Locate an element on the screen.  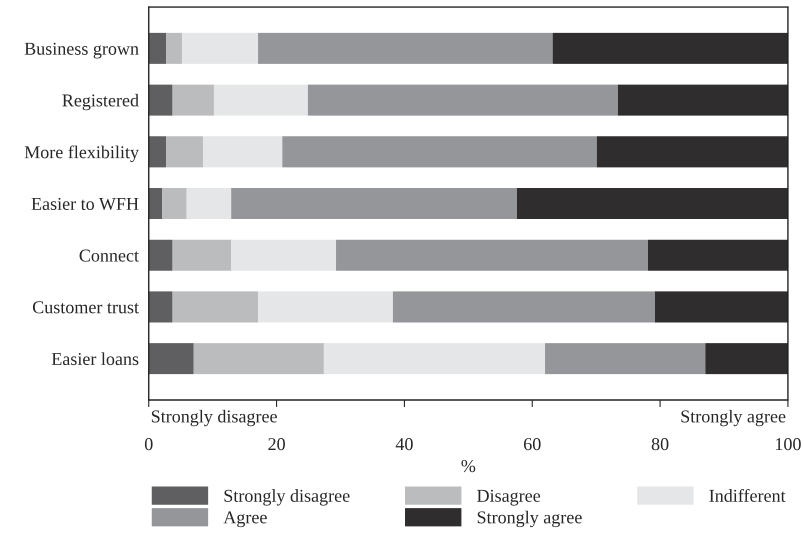
x-tick-label: 100 is located at coordinates (788, 444).